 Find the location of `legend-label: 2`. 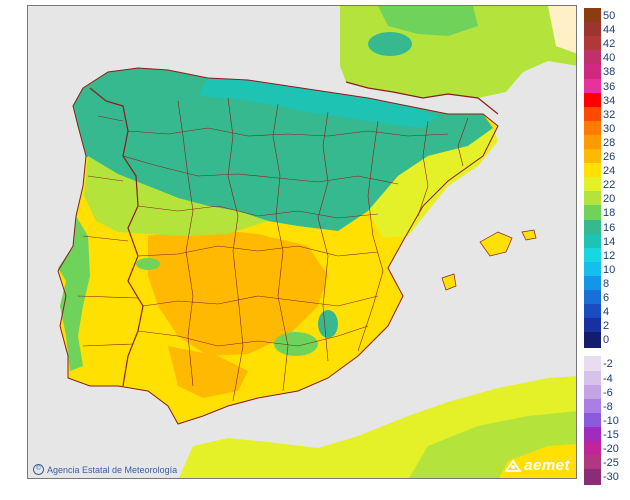

legend-label: 2 is located at coordinates (606, 326).